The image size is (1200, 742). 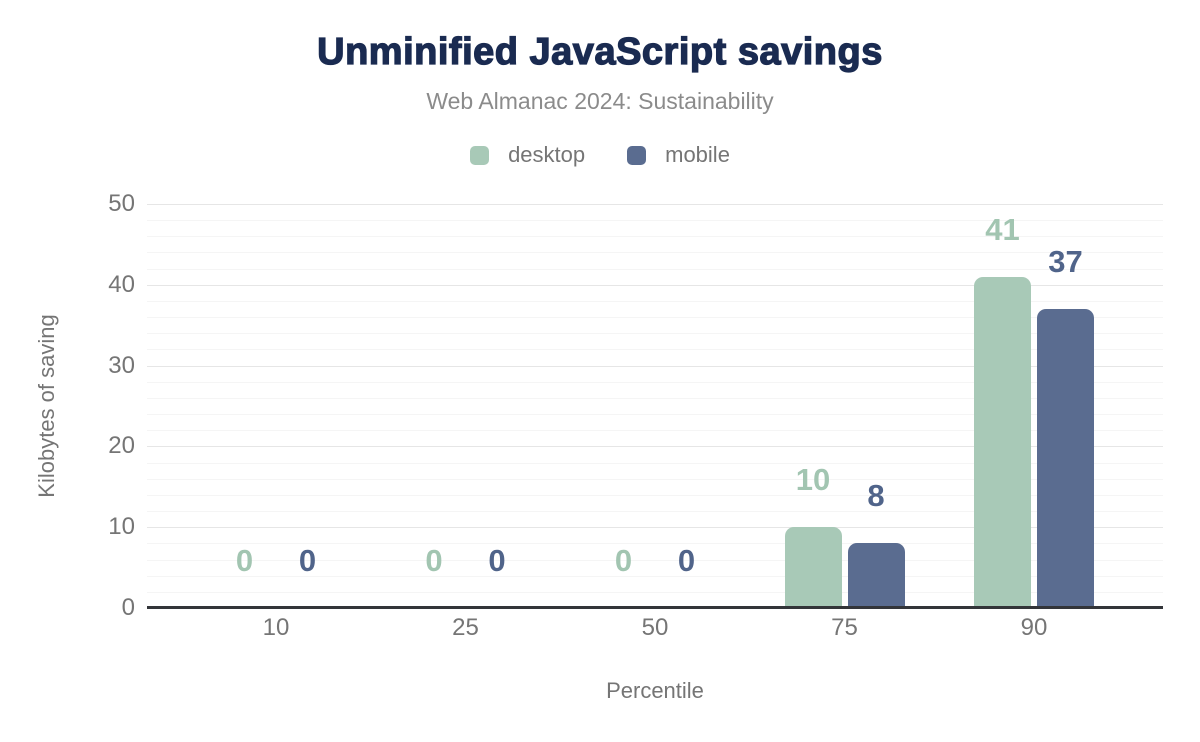 I want to click on chart-subtitle: Web Almanac 2024: Sustainability, so click(x=600, y=101).